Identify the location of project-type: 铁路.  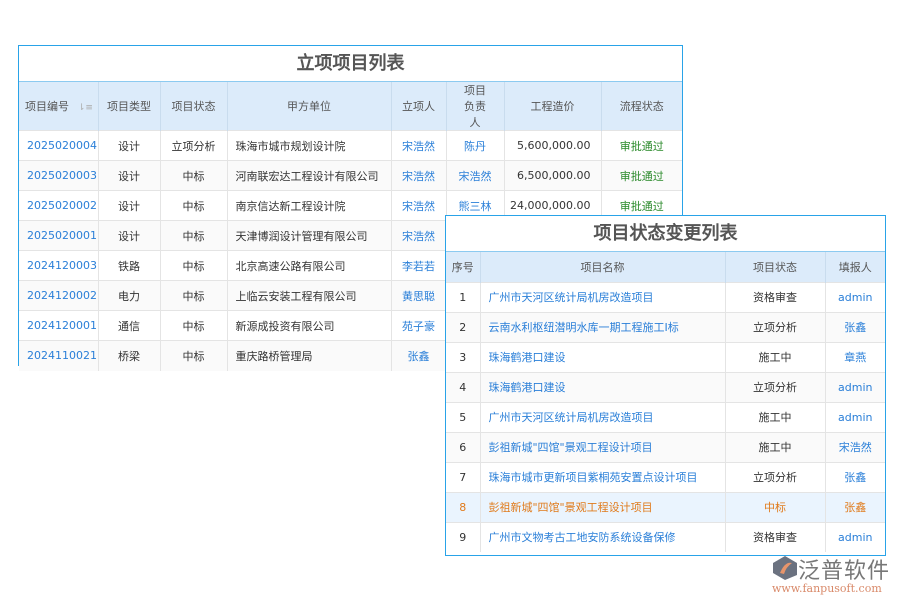
(129, 265).